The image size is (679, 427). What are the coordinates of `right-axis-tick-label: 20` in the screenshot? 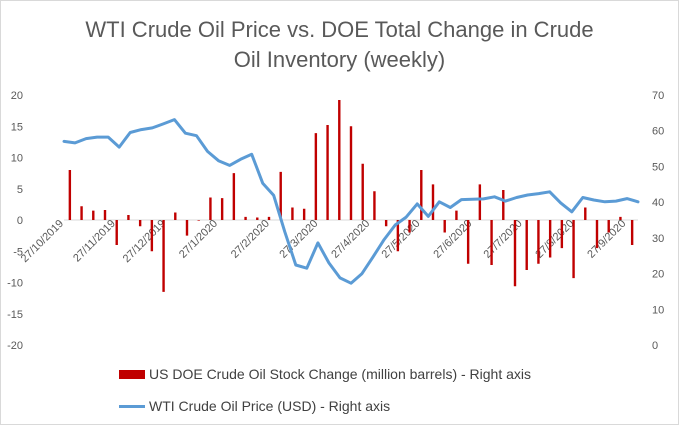 It's located at (658, 275).